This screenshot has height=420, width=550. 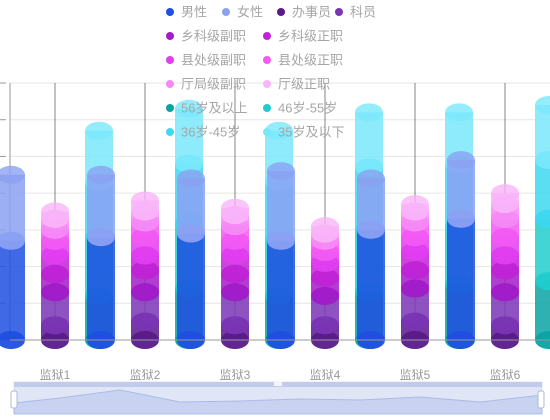 I want to click on legend-label: 县处级副职, so click(x=213, y=60).